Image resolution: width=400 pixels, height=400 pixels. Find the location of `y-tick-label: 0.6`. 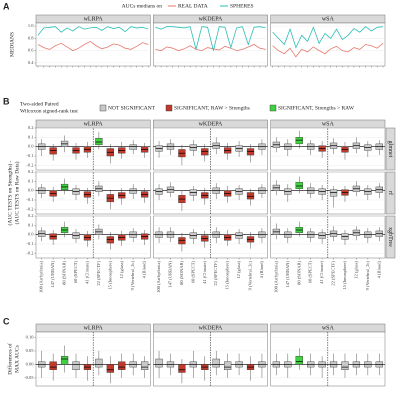

y-tick-label: 0.6 is located at coordinates (31, 50).